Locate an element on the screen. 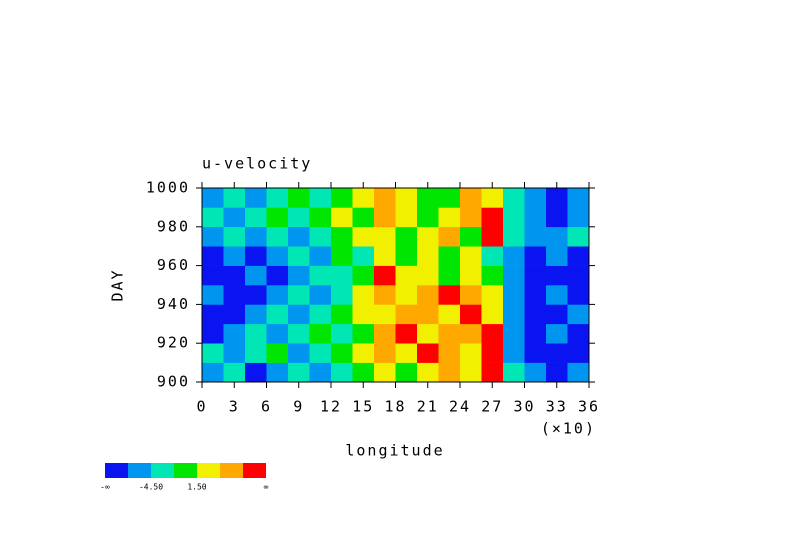  y-tick-label: 940 is located at coordinates (173, 304).